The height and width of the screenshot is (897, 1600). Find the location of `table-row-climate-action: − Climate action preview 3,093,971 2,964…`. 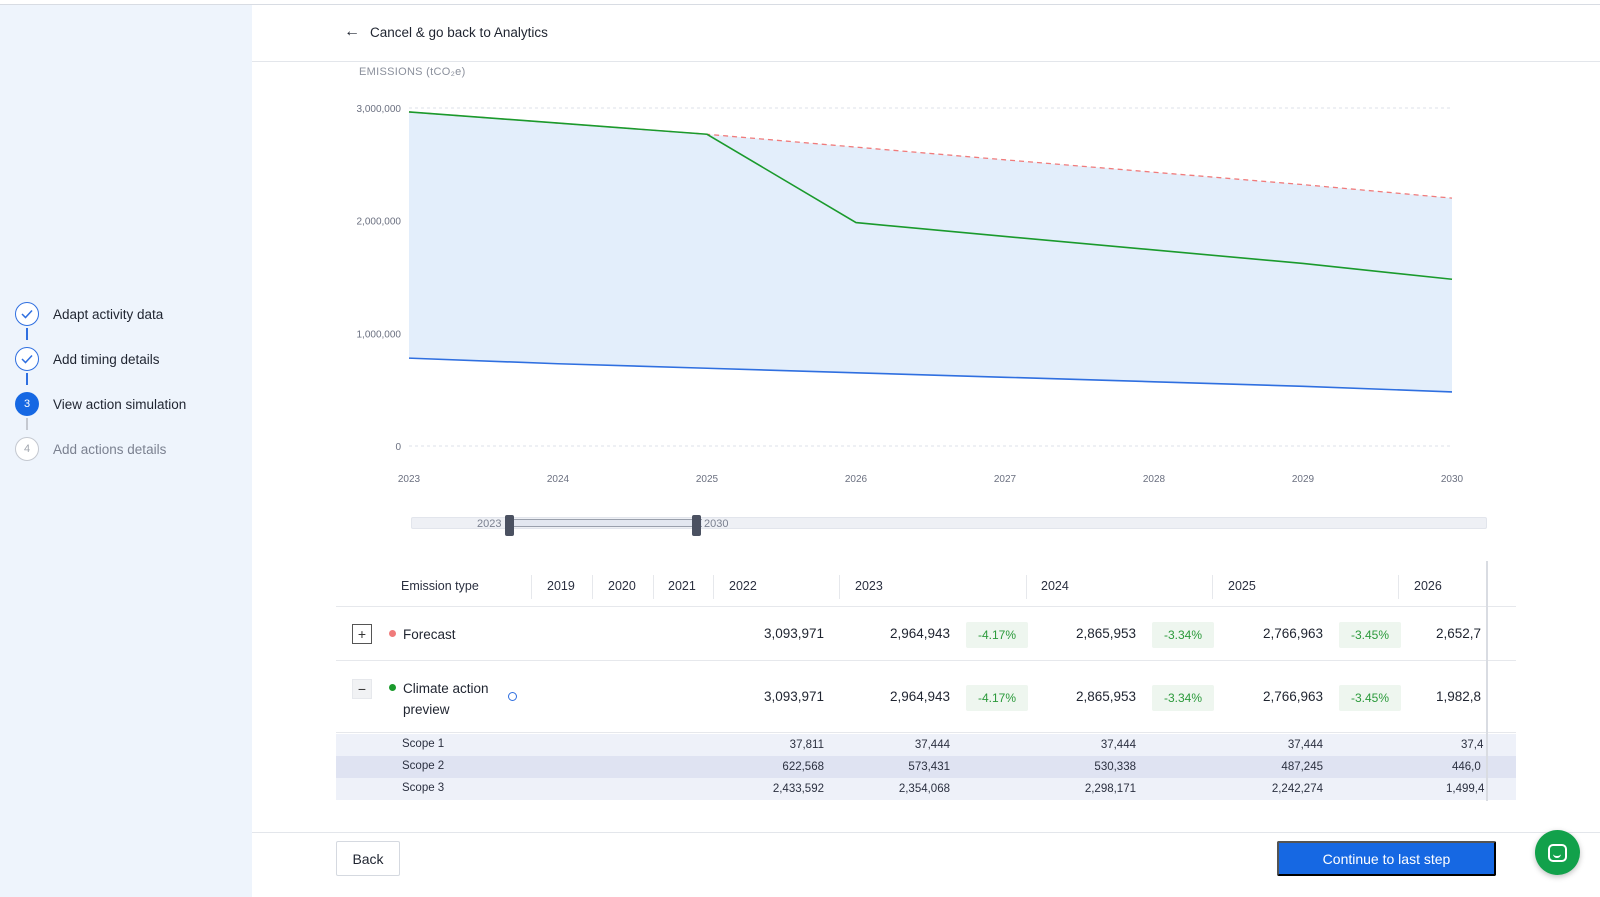

table-row-climate-action: − Climate action preview 3,093,971 2,964… is located at coordinates (926, 697).